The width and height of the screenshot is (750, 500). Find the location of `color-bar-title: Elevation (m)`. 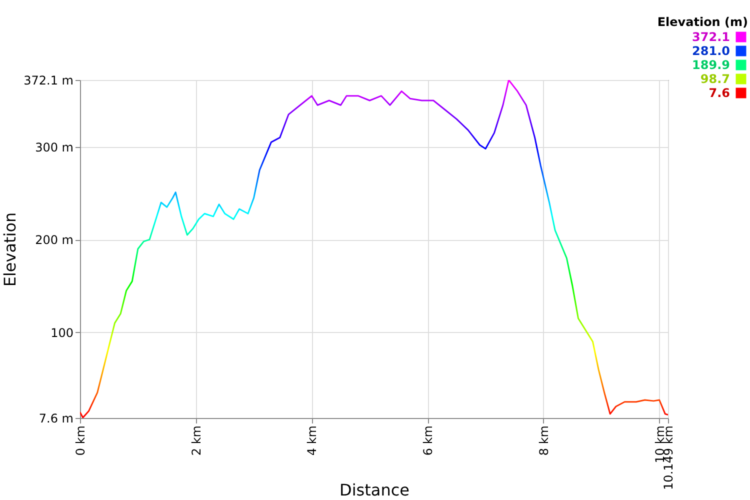

color-bar-title: Elevation (m) is located at coordinates (702, 22).